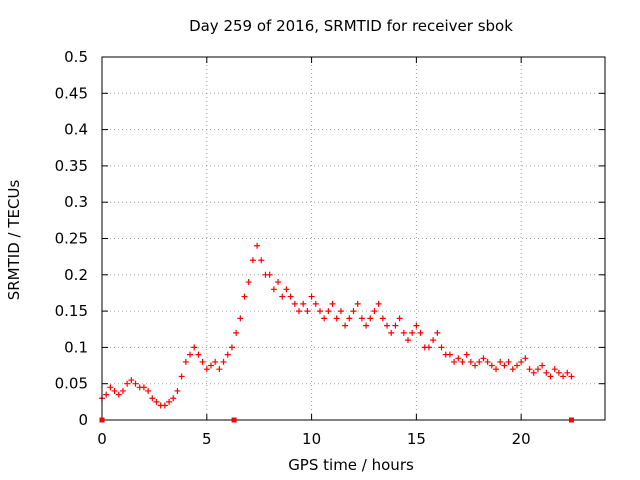  Describe the element at coordinates (102, 439) in the screenshot. I see `x-tick-label: 0` at that location.